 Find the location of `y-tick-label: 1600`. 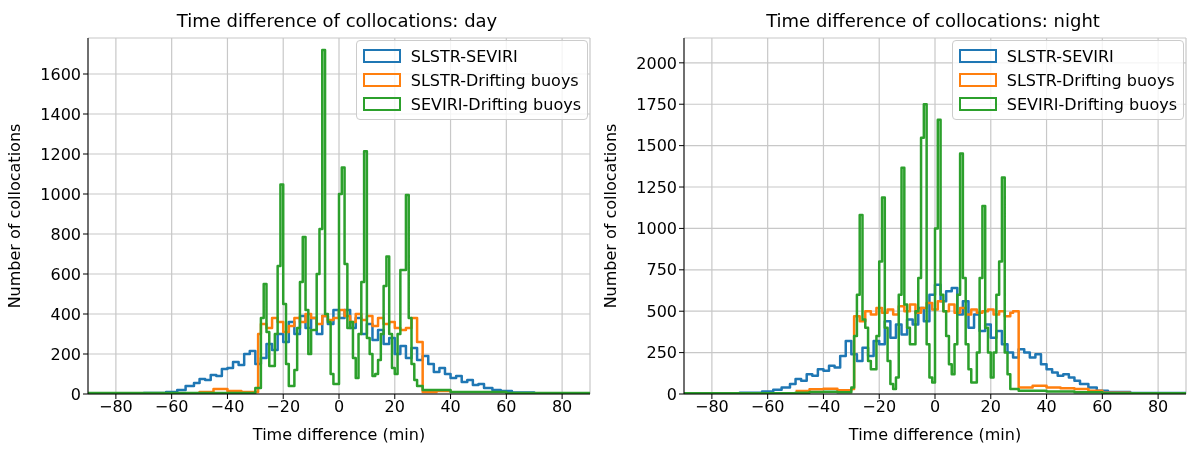

y-tick-label: 1600 is located at coordinates (60, 74).